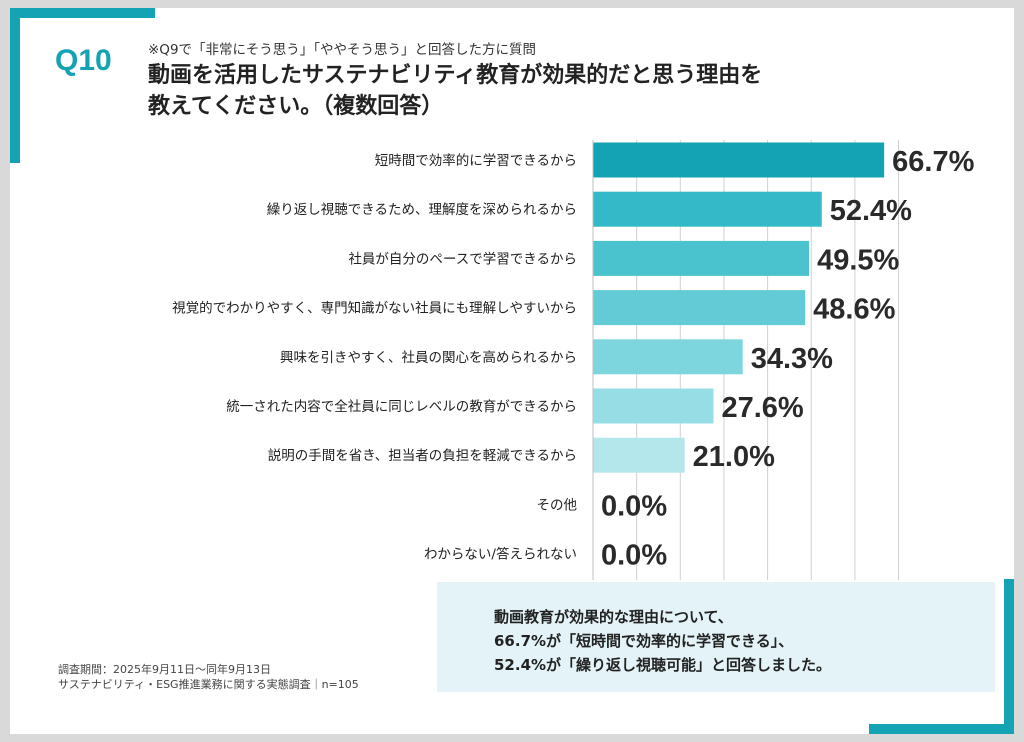  What do you see at coordinates (342, 50) in the screenshot?
I see `question-note: ※Q9で「非常にそう思う」「ややそう思う」と回答した方に質問` at bounding box center [342, 50].